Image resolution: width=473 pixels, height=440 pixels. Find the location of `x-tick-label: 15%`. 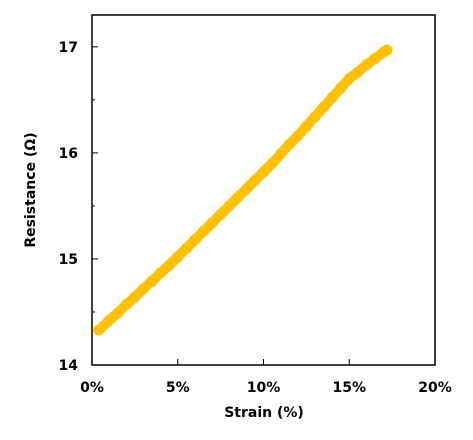

x-tick-label: 15% is located at coordinates (349, 388).